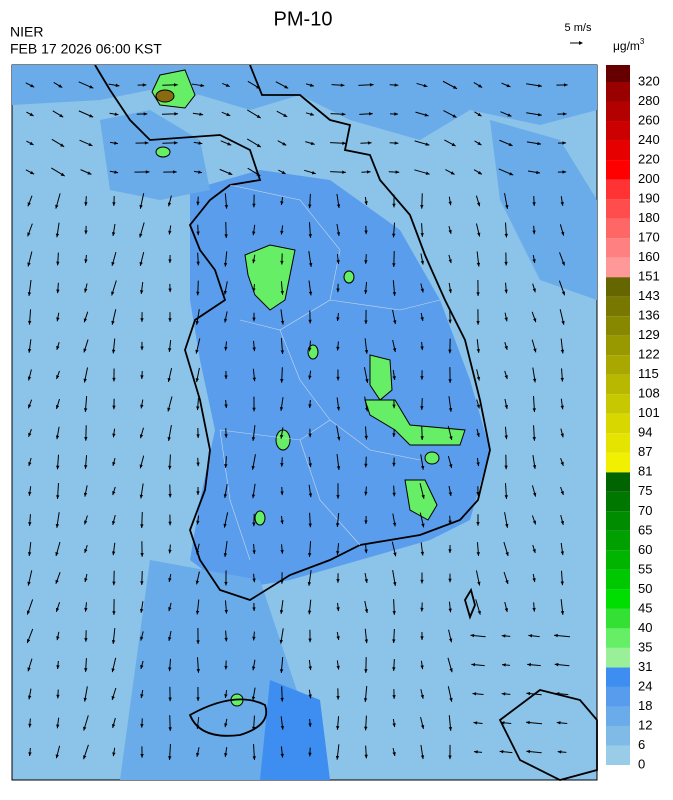 This screenshot has width=673, height=800. Describe the element at coordinates (303, 19) in the screenshot. I see `title: PM-10` at that location.